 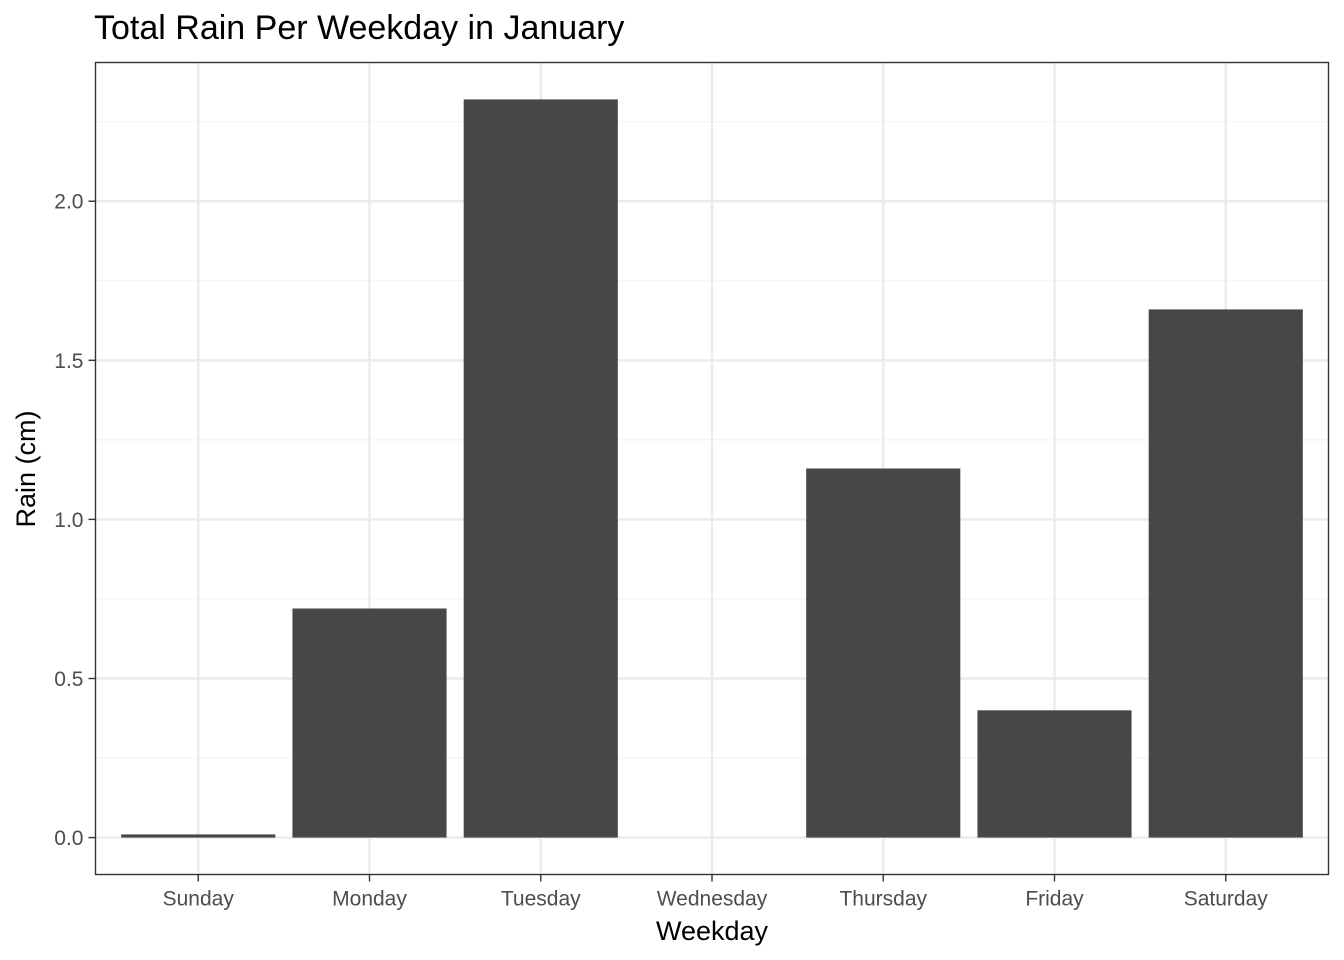 I want to click on x-tick-label: Friday, so click(x=1054, y=899).